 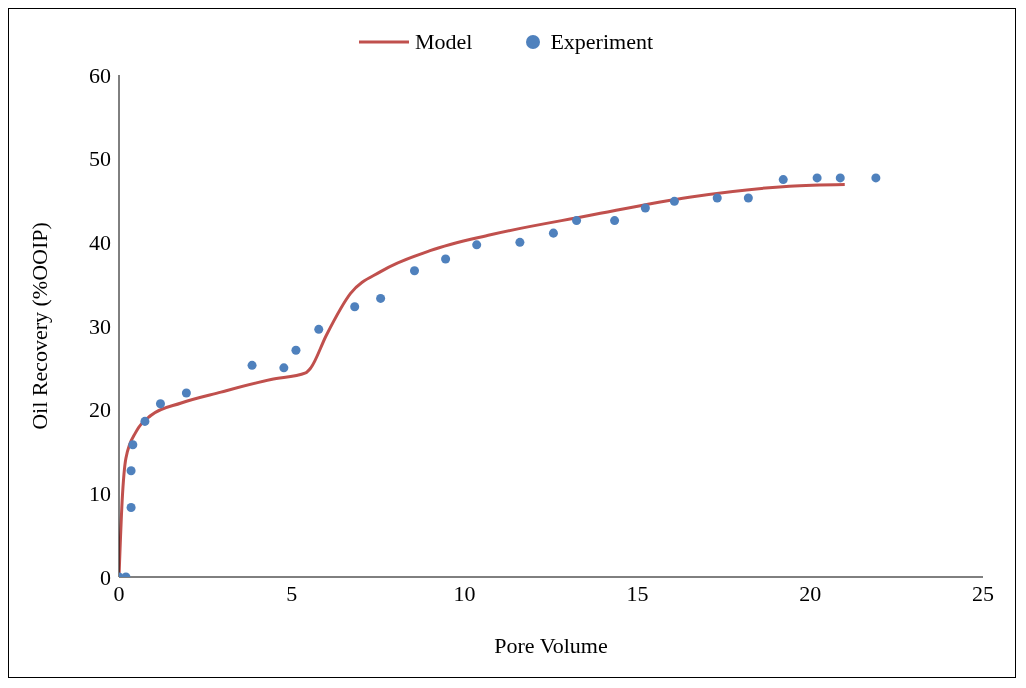 I want to click on y-tick-label: 20, so click(x=100, y=410).